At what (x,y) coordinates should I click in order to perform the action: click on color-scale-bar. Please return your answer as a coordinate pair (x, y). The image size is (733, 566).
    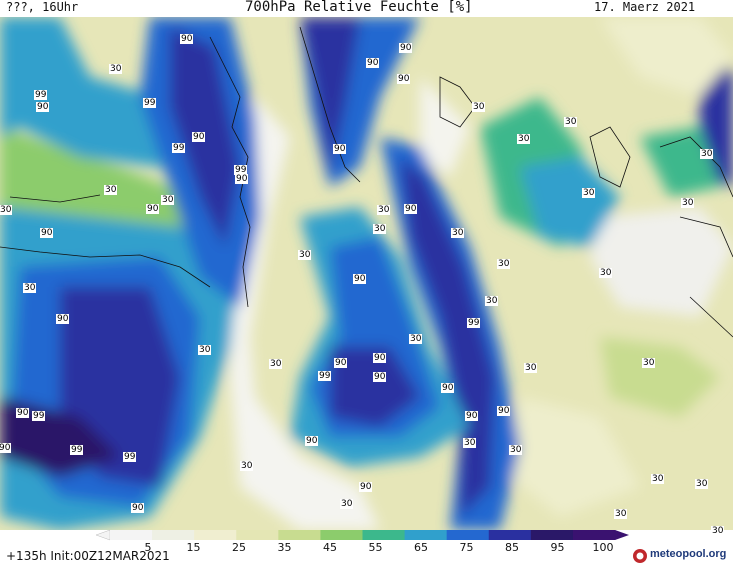
    Looking at the image, I should click on (362, 535).